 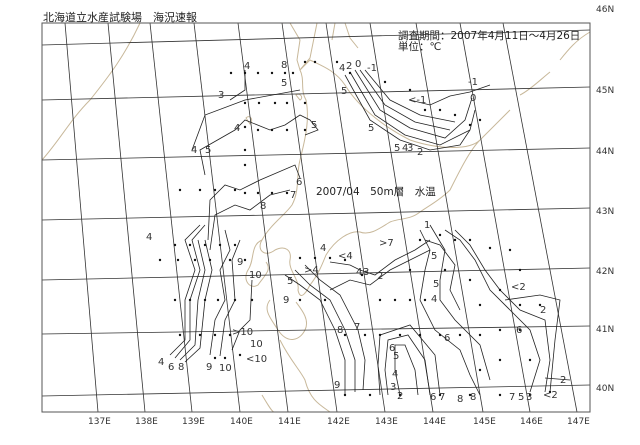 What do you see at coordinates (605, 272) in the screenshot?
I see `latitude-label: 42N` at bounding box center [605, 272].